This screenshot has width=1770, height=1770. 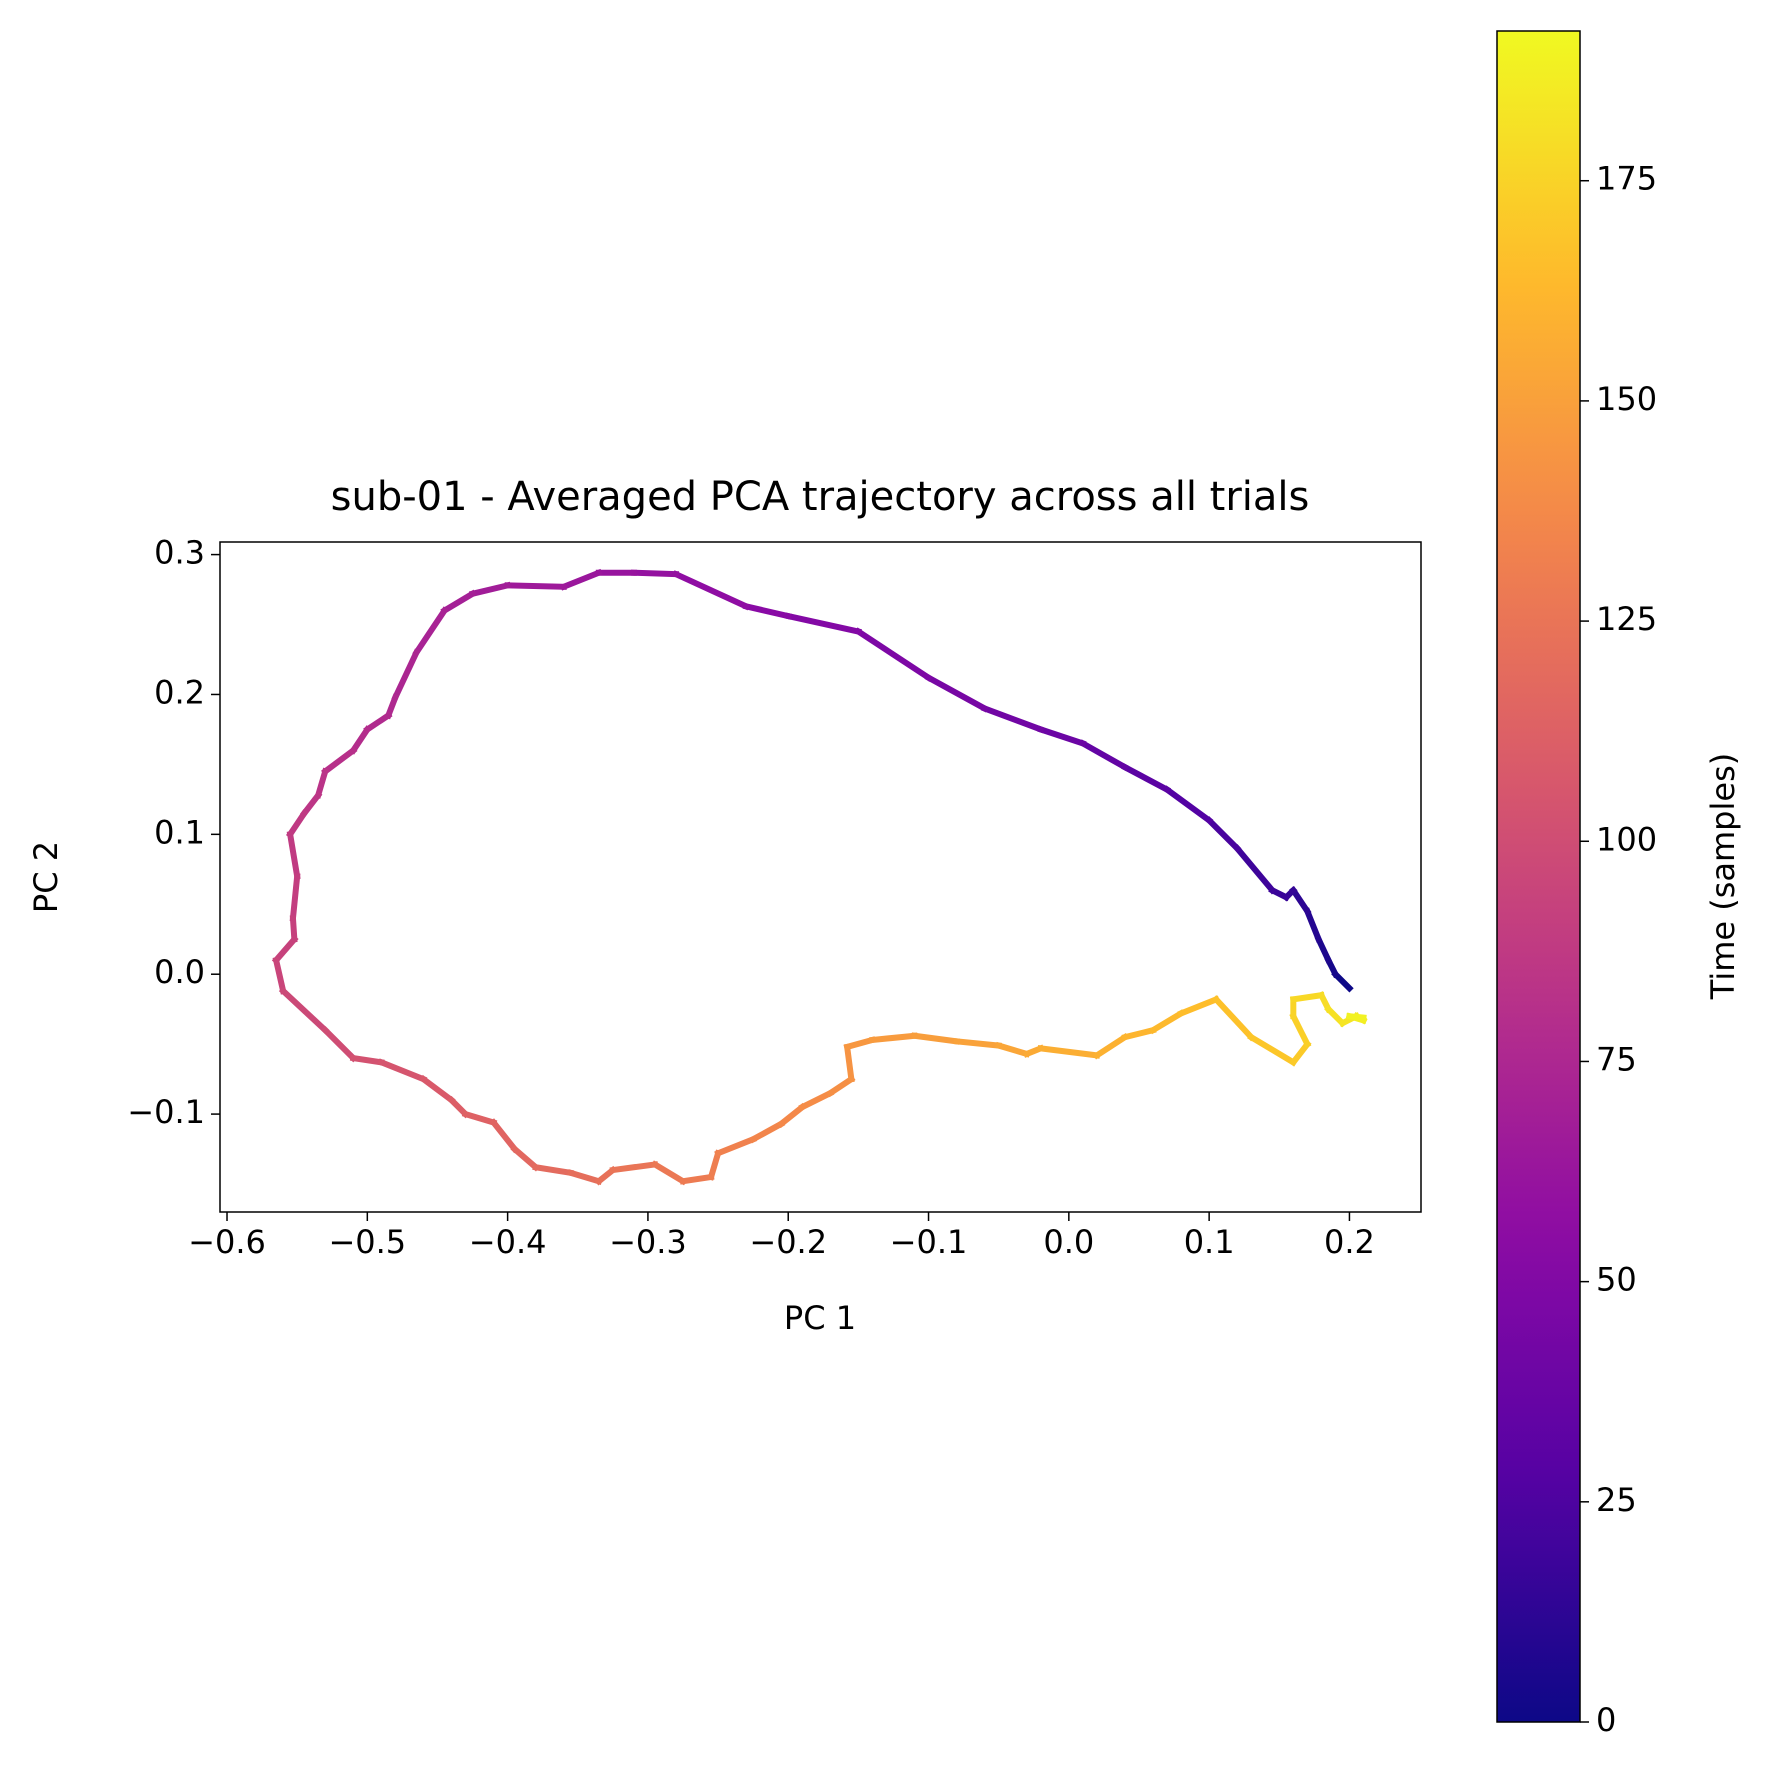 I want to click on colorbar-label: Time (samples), so click(x=1723, y=876).